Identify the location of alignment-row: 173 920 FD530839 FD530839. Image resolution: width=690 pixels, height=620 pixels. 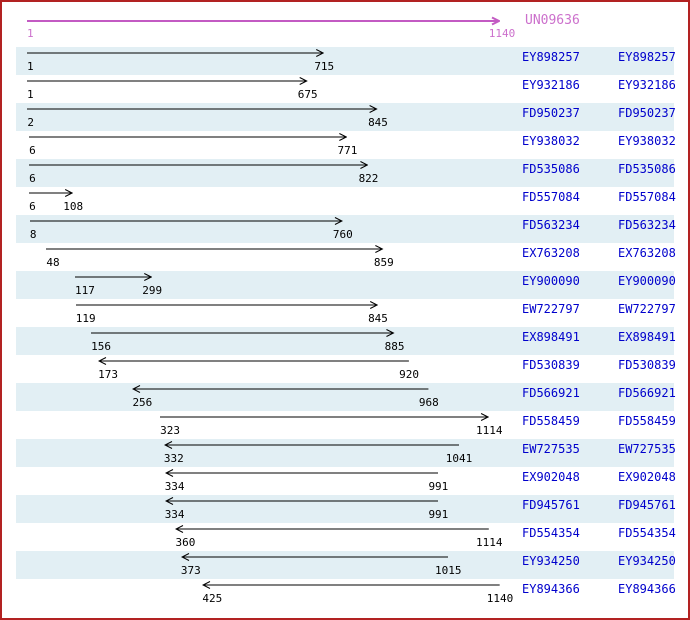
(346, 369).